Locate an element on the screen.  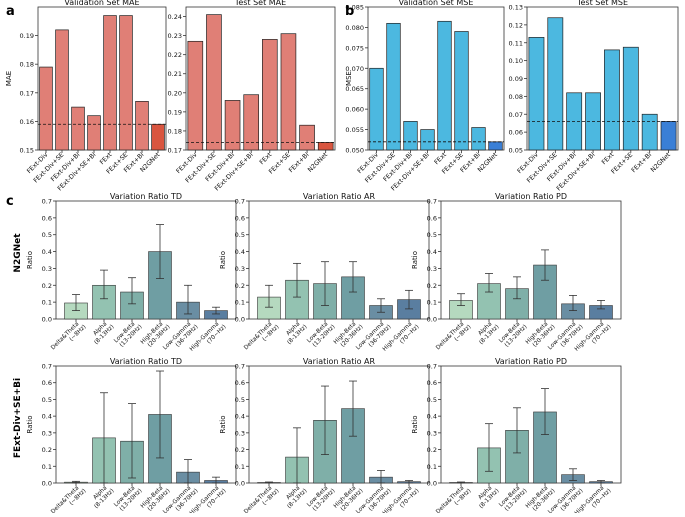
y-tick-label: 0.07 is located at coordinates (516, 115).